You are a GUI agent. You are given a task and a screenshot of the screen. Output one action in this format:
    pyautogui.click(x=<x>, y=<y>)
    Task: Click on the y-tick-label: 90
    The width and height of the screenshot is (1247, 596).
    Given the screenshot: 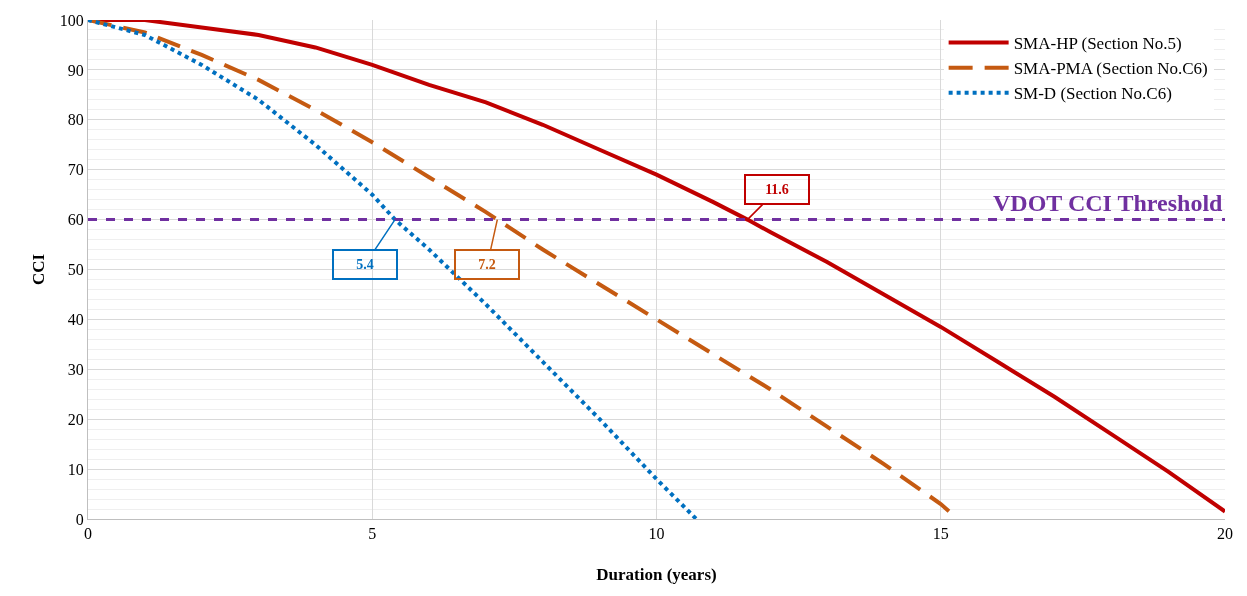 What is the action you would take?
    pyautogui.click(x=75, y=70)
    